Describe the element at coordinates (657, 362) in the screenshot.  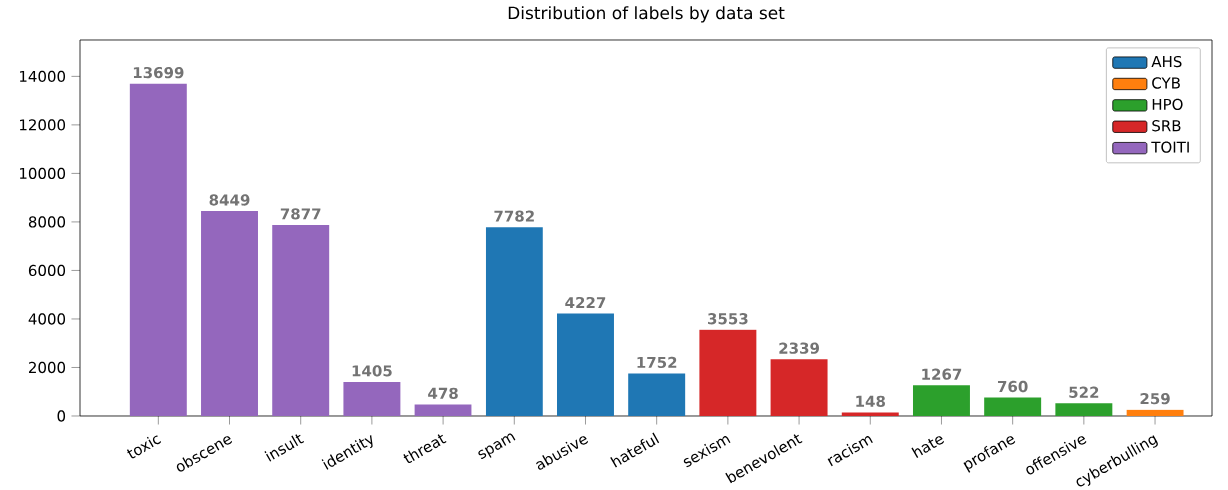
I see `data-label: 1752` at that location.